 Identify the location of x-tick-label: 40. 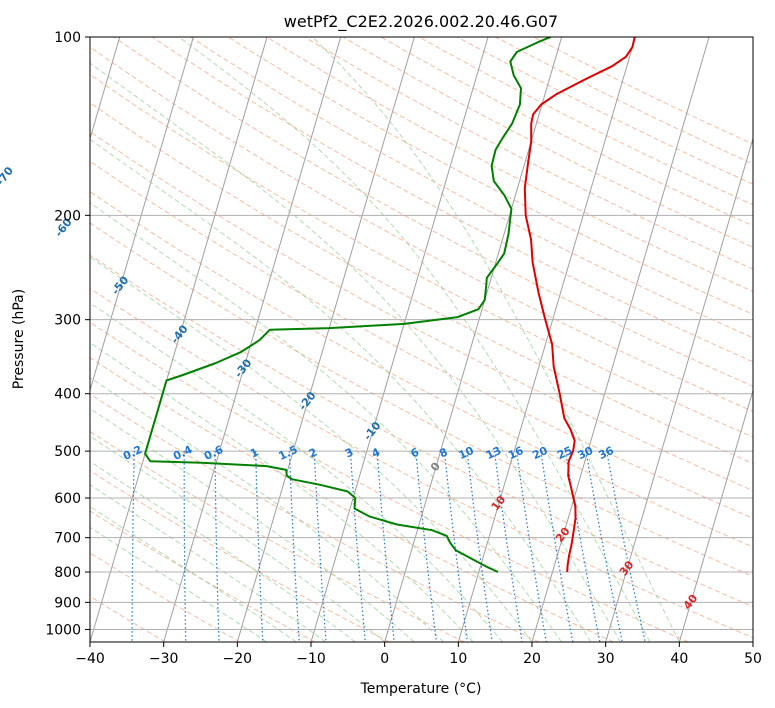
(679, 659).